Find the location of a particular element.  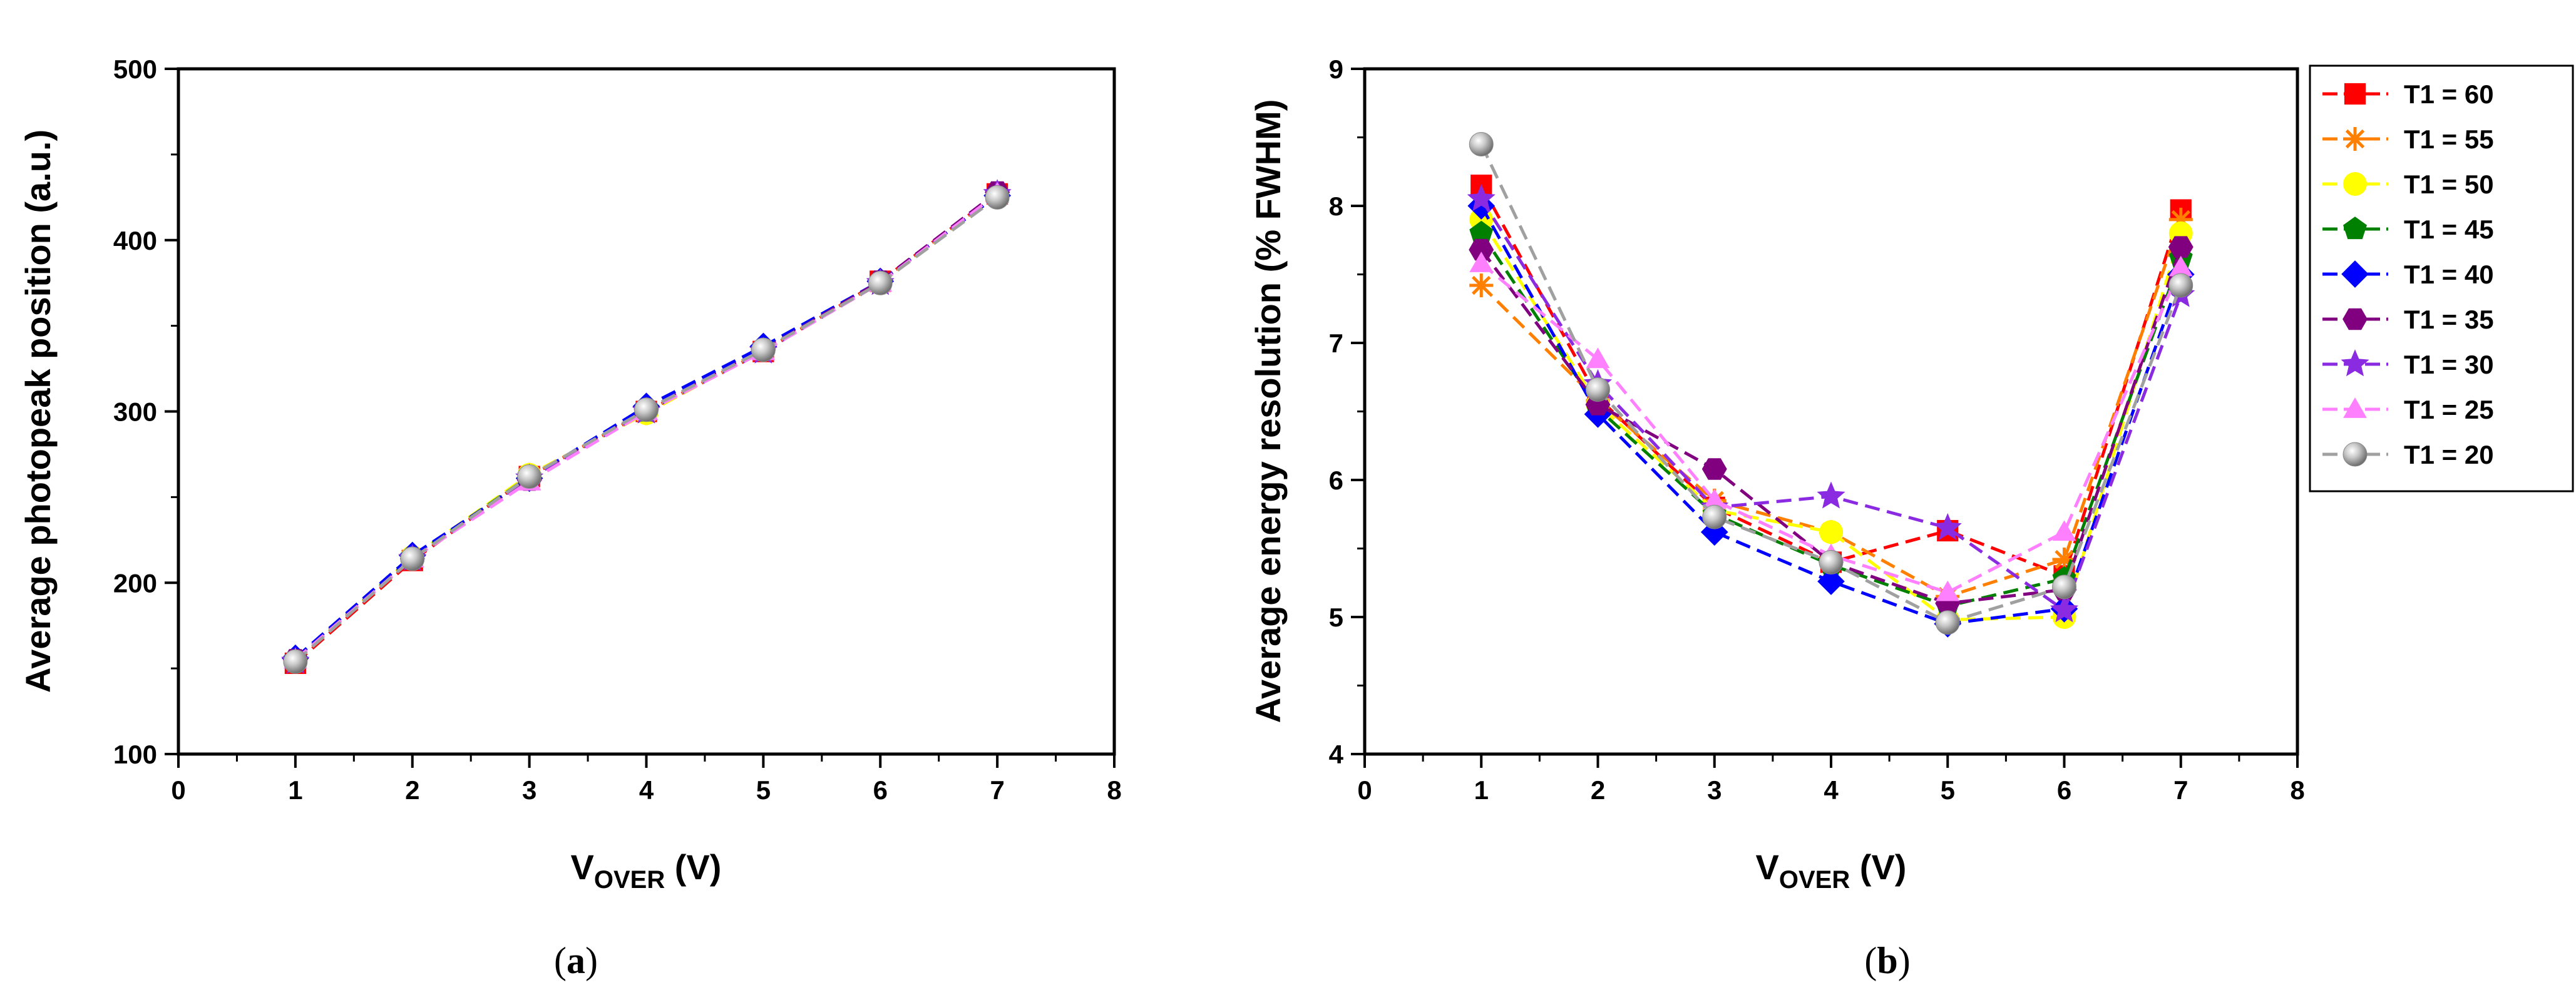

legend-item: T1 = 40 is located at coordinates (2408, 274).